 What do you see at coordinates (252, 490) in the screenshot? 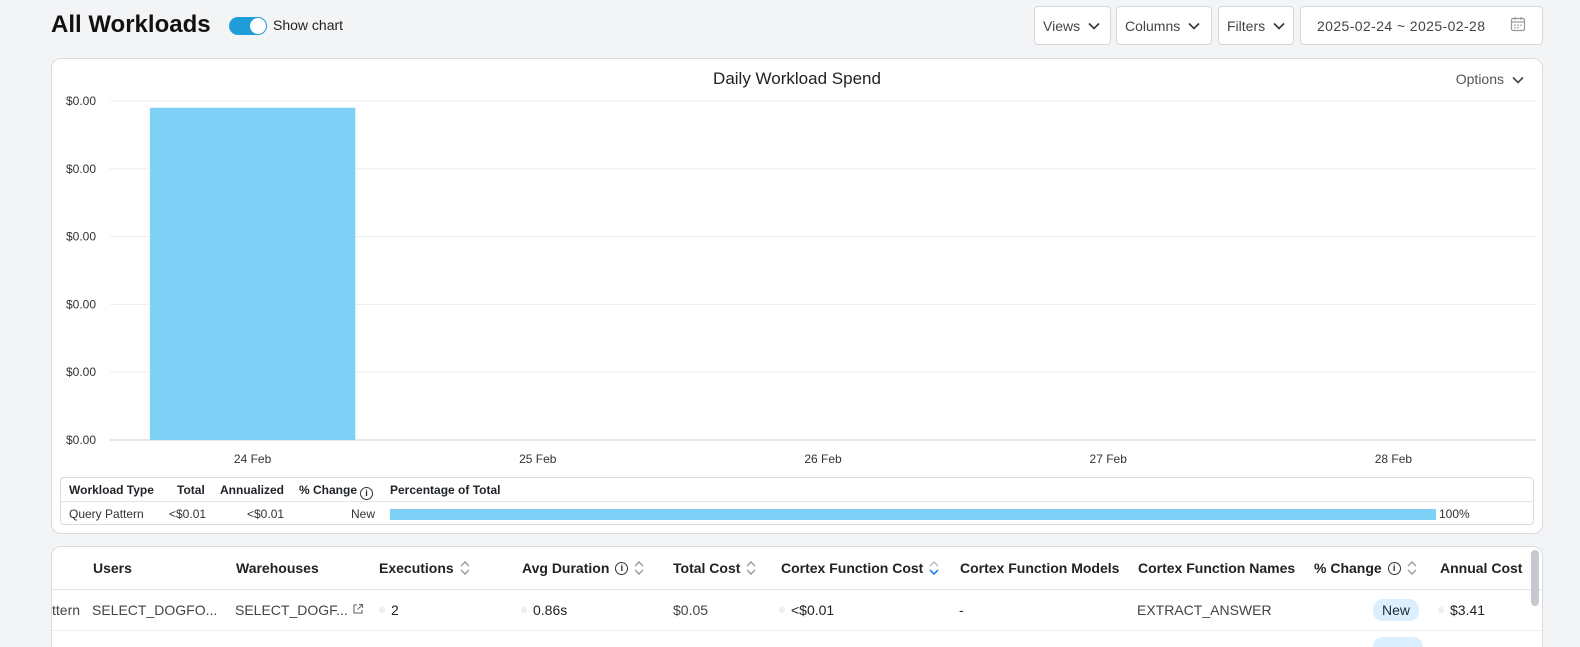
I see `summary-header-annualized: Annualized` at bounding box center [252, 490].